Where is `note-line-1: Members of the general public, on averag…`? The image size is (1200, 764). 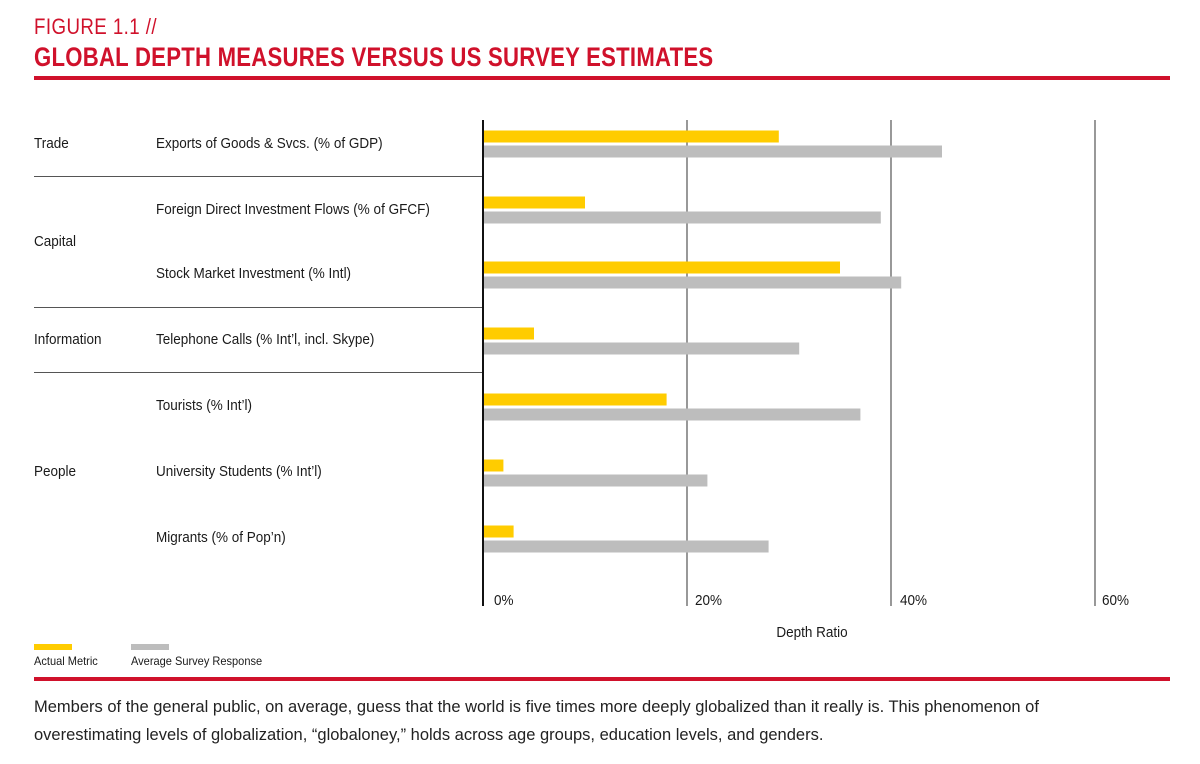 note-line-1: Members of the general public, on averag… is located at coordinates (536, 707).